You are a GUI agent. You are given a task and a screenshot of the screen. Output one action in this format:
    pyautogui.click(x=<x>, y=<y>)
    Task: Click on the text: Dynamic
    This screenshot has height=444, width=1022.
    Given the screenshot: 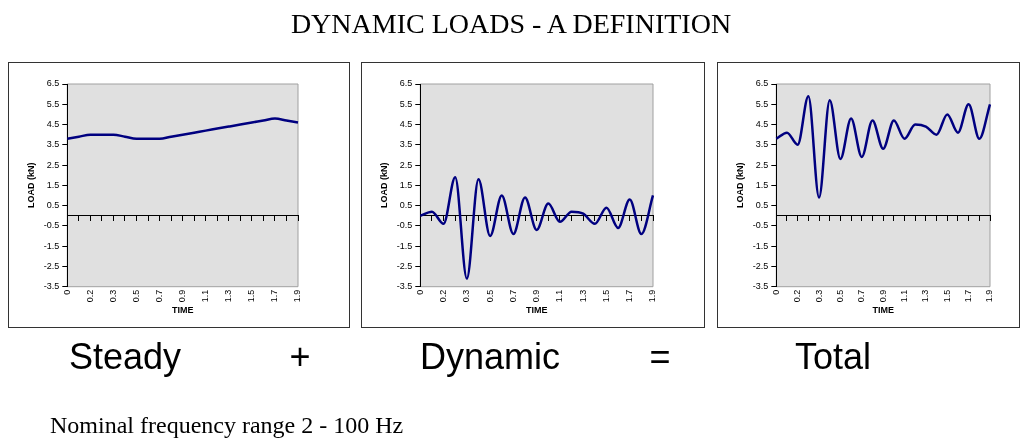 What is the action you would take?
    pyautogui.click(x=490, y=357)
    